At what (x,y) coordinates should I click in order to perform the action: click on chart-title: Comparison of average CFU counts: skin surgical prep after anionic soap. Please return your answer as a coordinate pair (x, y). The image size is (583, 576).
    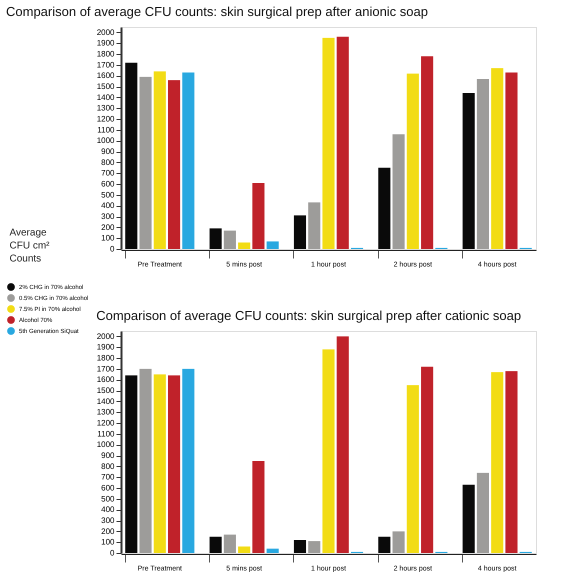
    Looking at the image, I should click on (217, 11).